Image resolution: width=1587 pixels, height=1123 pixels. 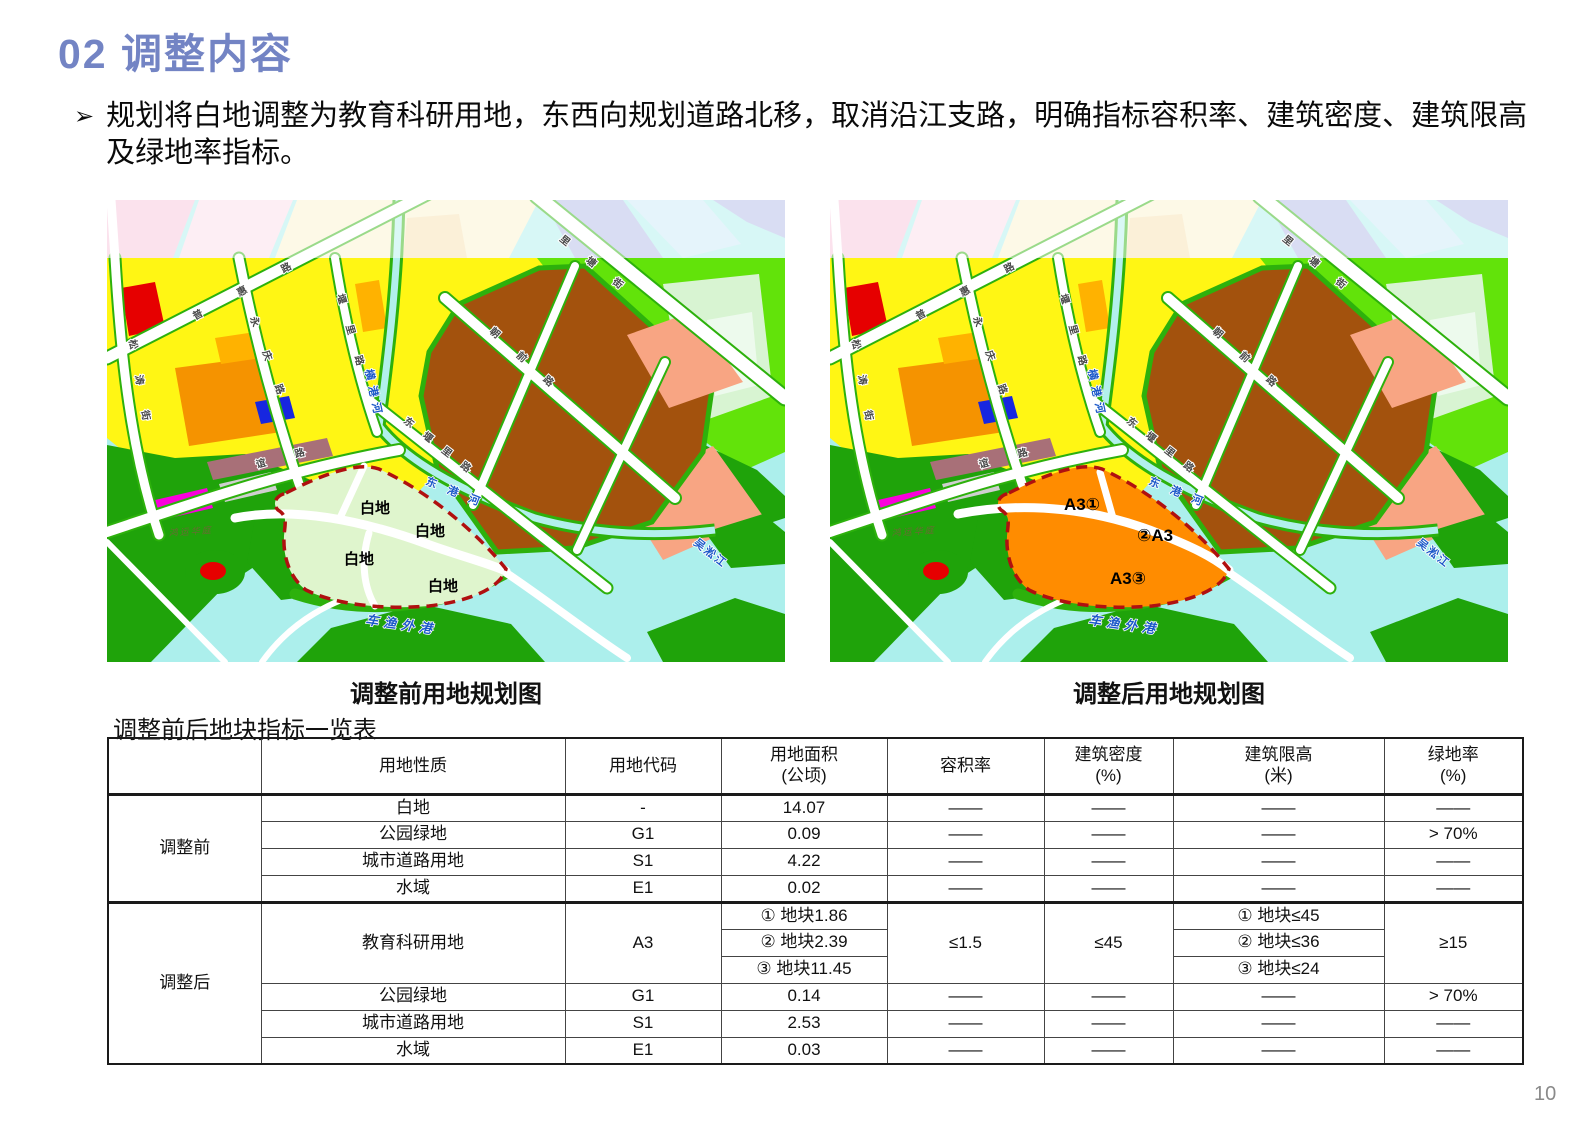 What do you see at coordinates (1093, 521) in the screenshot?
I see `a3-inner-roads` at bounding box center [1093, 521].